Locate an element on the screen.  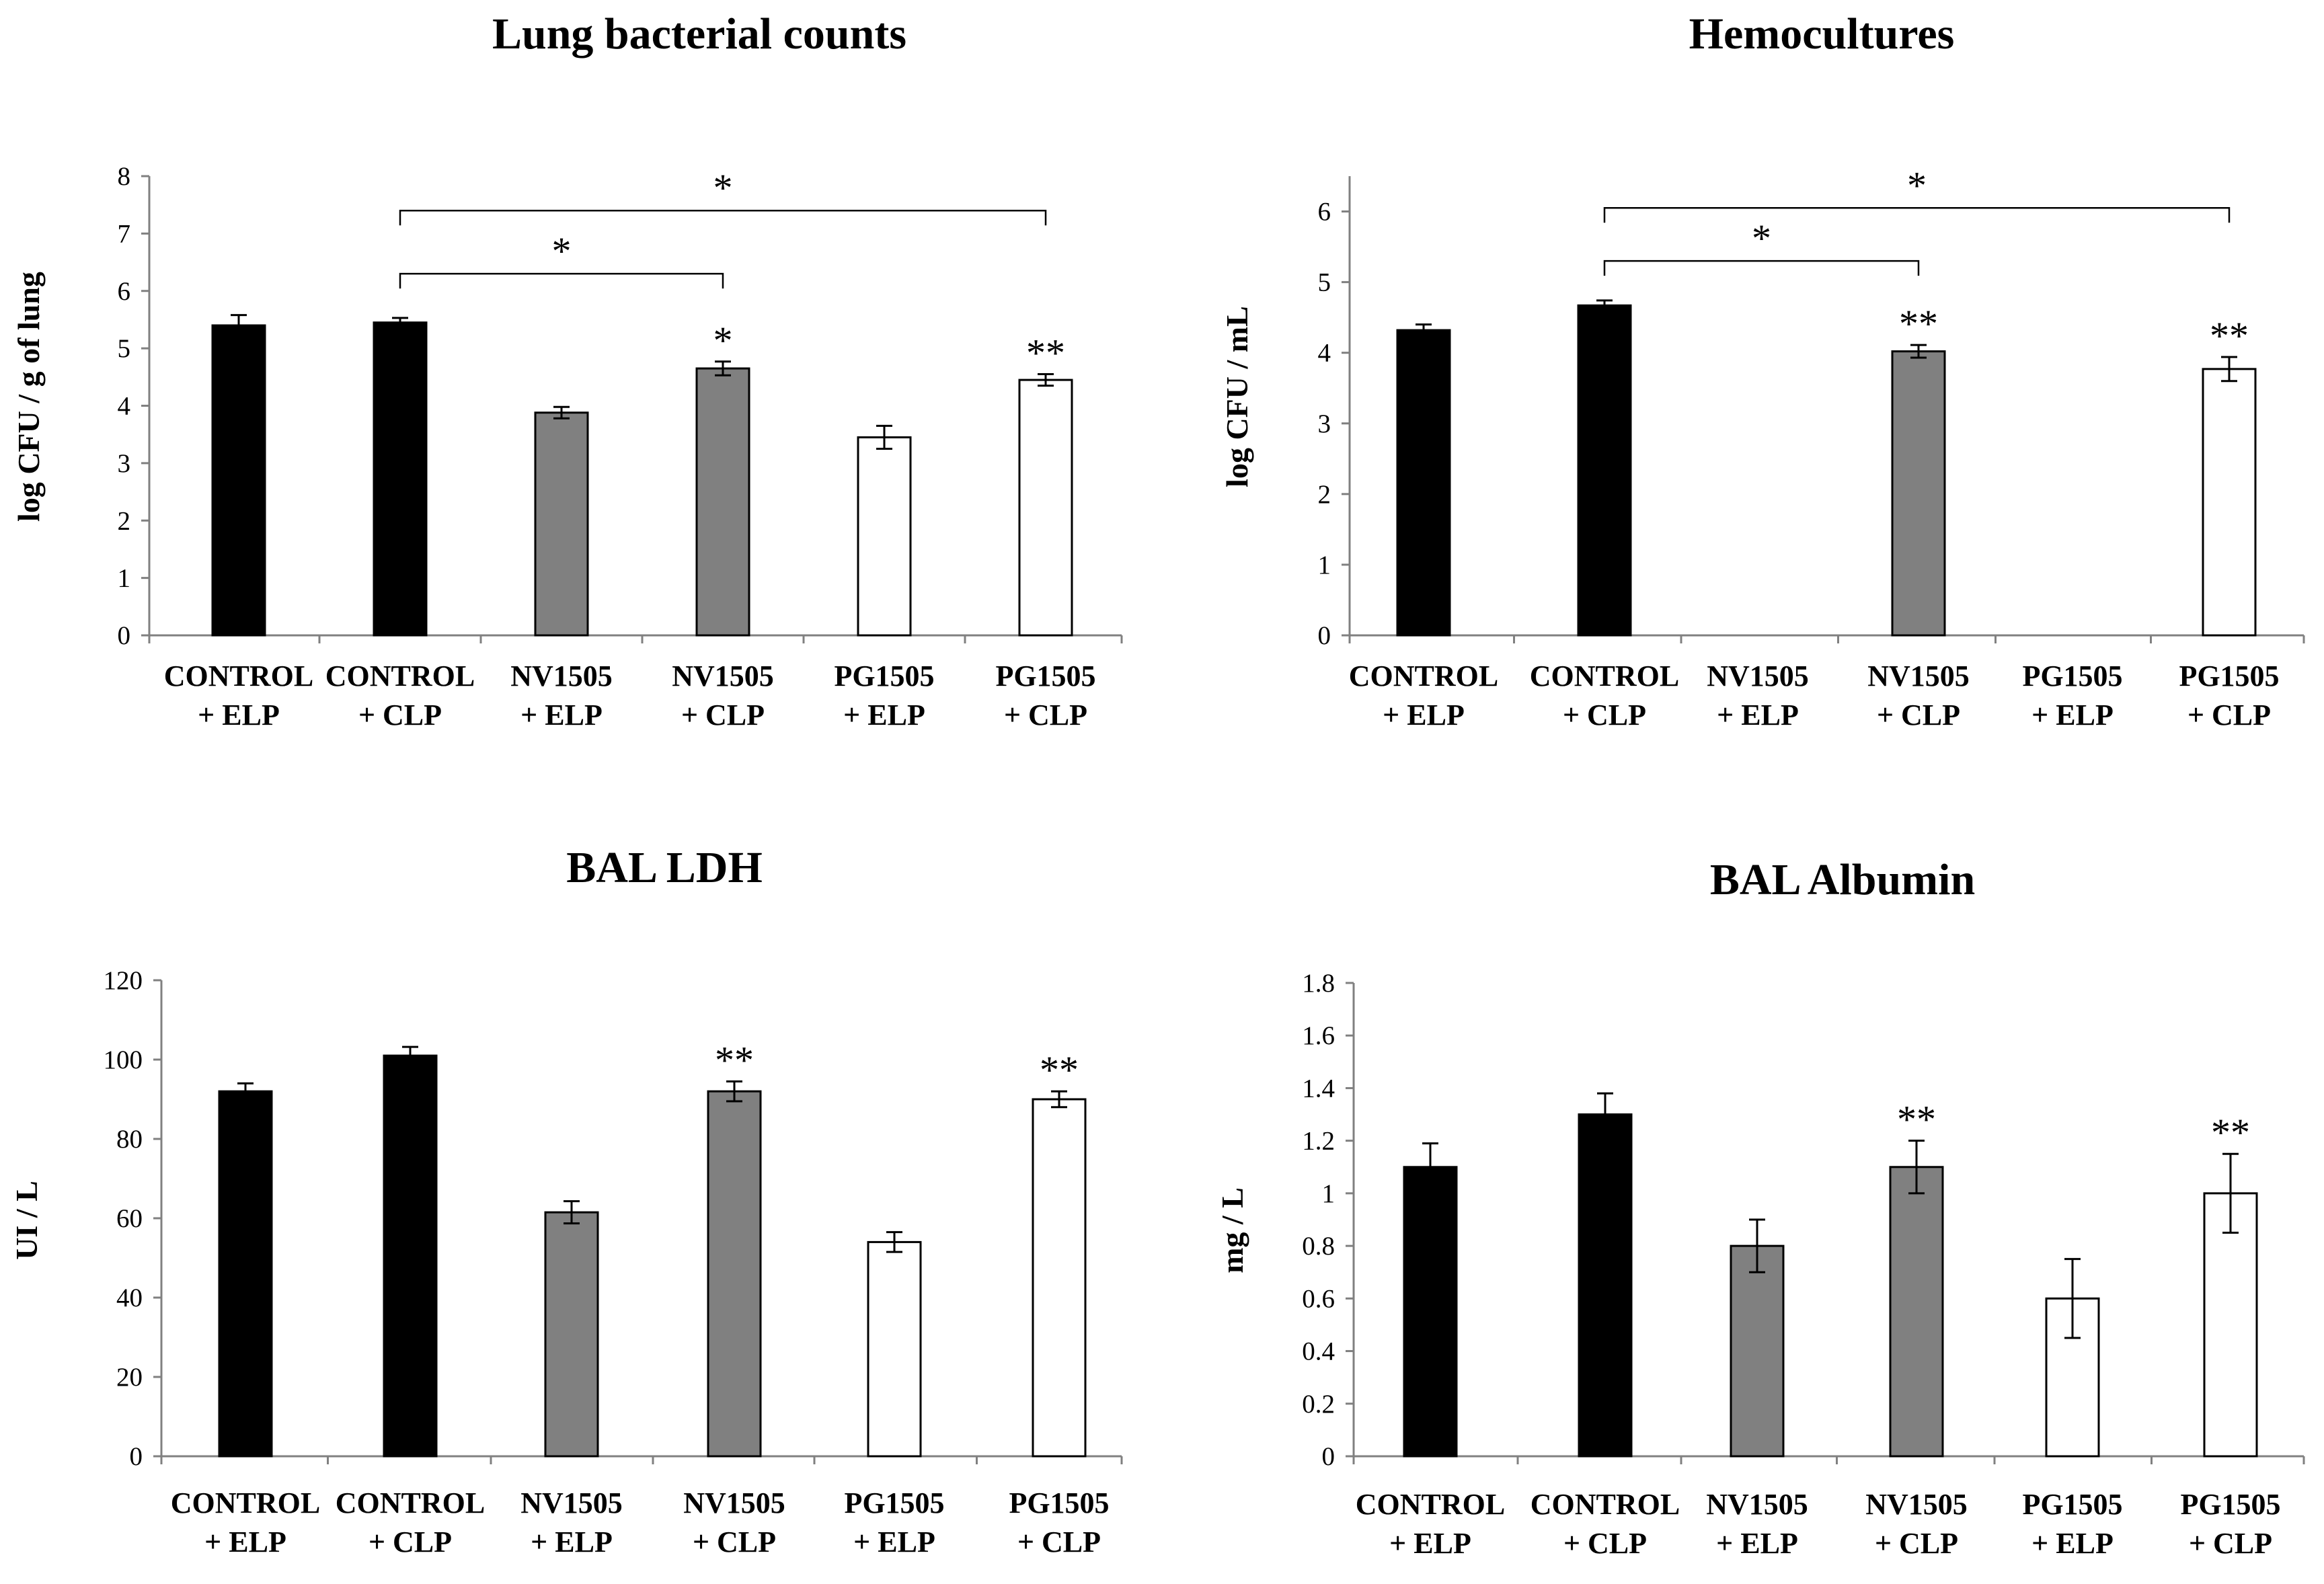
y-tick-label: 1.2 is located at coordinates (1318, 1141).